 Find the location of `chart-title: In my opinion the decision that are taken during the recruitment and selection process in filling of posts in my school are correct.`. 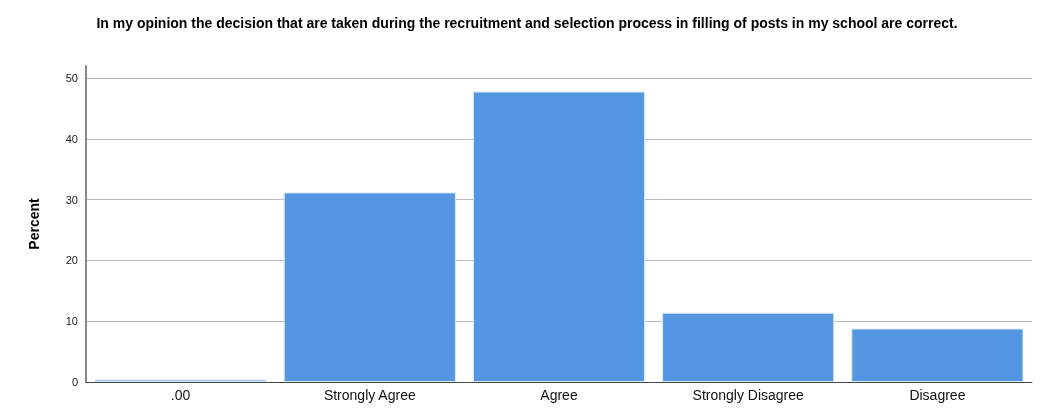

chart-title: In my opinion the decision that are taken during the recruitment and selection process in filling of posts in my school are correct. is located at coordinates (527, 22).